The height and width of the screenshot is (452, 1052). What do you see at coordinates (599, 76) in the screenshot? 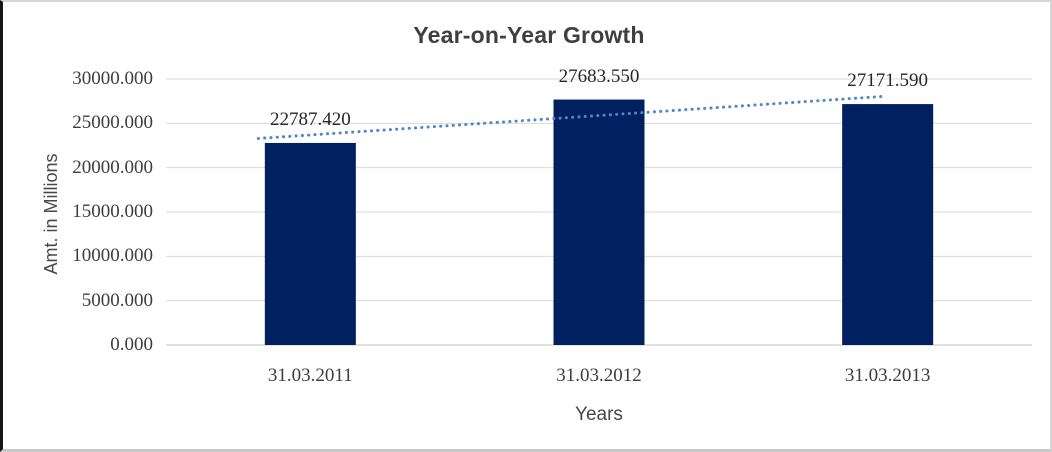
I see `bar-data-label: 27683.550` at bounding box center [599, 76].